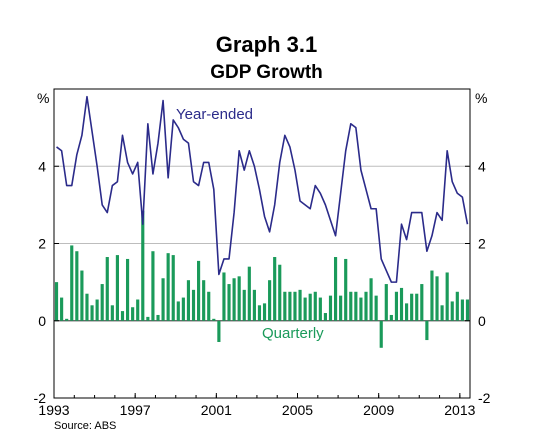  What do you see at coordinates (482, 166) in the screenshot?
I see `y-tick-label-right: 4` at bounding box center [482, 166].